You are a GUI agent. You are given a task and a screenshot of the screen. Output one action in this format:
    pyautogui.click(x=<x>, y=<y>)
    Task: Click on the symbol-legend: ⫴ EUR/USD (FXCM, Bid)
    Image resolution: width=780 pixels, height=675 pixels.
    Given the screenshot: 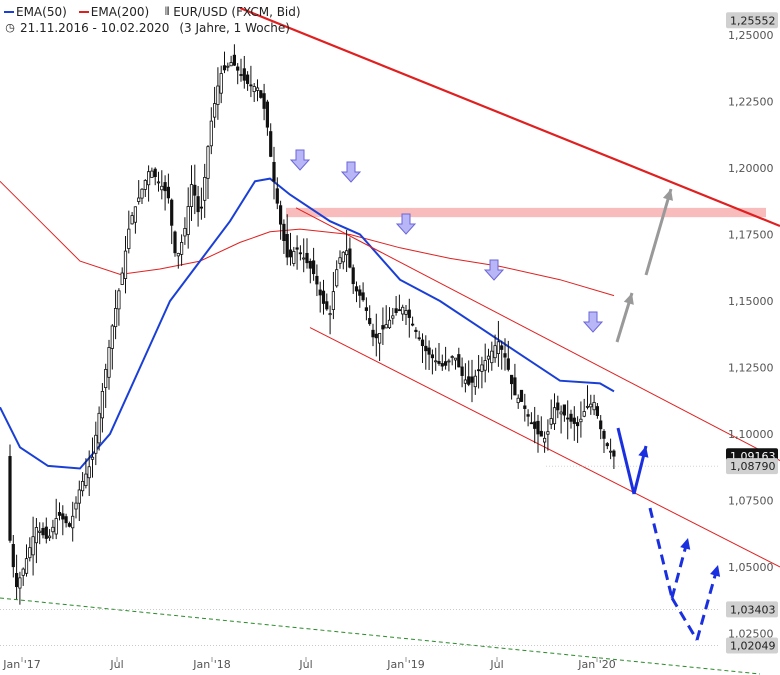 What is the action you would take?
    pyautogui.click(x=231, y=12)
    